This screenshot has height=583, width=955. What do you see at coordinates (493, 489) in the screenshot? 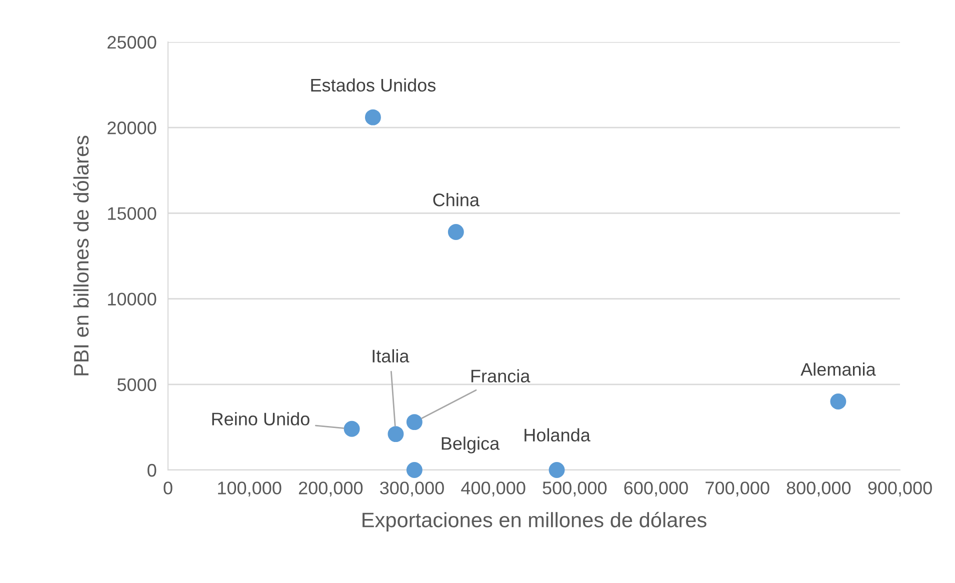
I see `x-tick-label: 400,000` at bounding box center [493, 489].